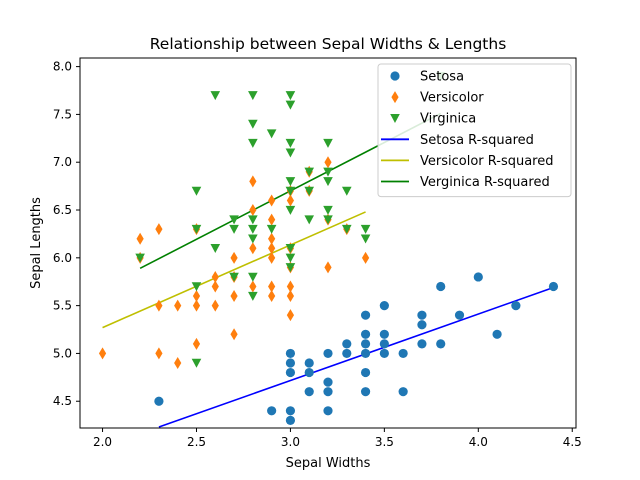 The height and width of the screenshot is (480, 640). What do you see at coordinates (102, 442) in the screenshot?
I see `x-tick-label: 2.0` at bounding box center [102, 442].